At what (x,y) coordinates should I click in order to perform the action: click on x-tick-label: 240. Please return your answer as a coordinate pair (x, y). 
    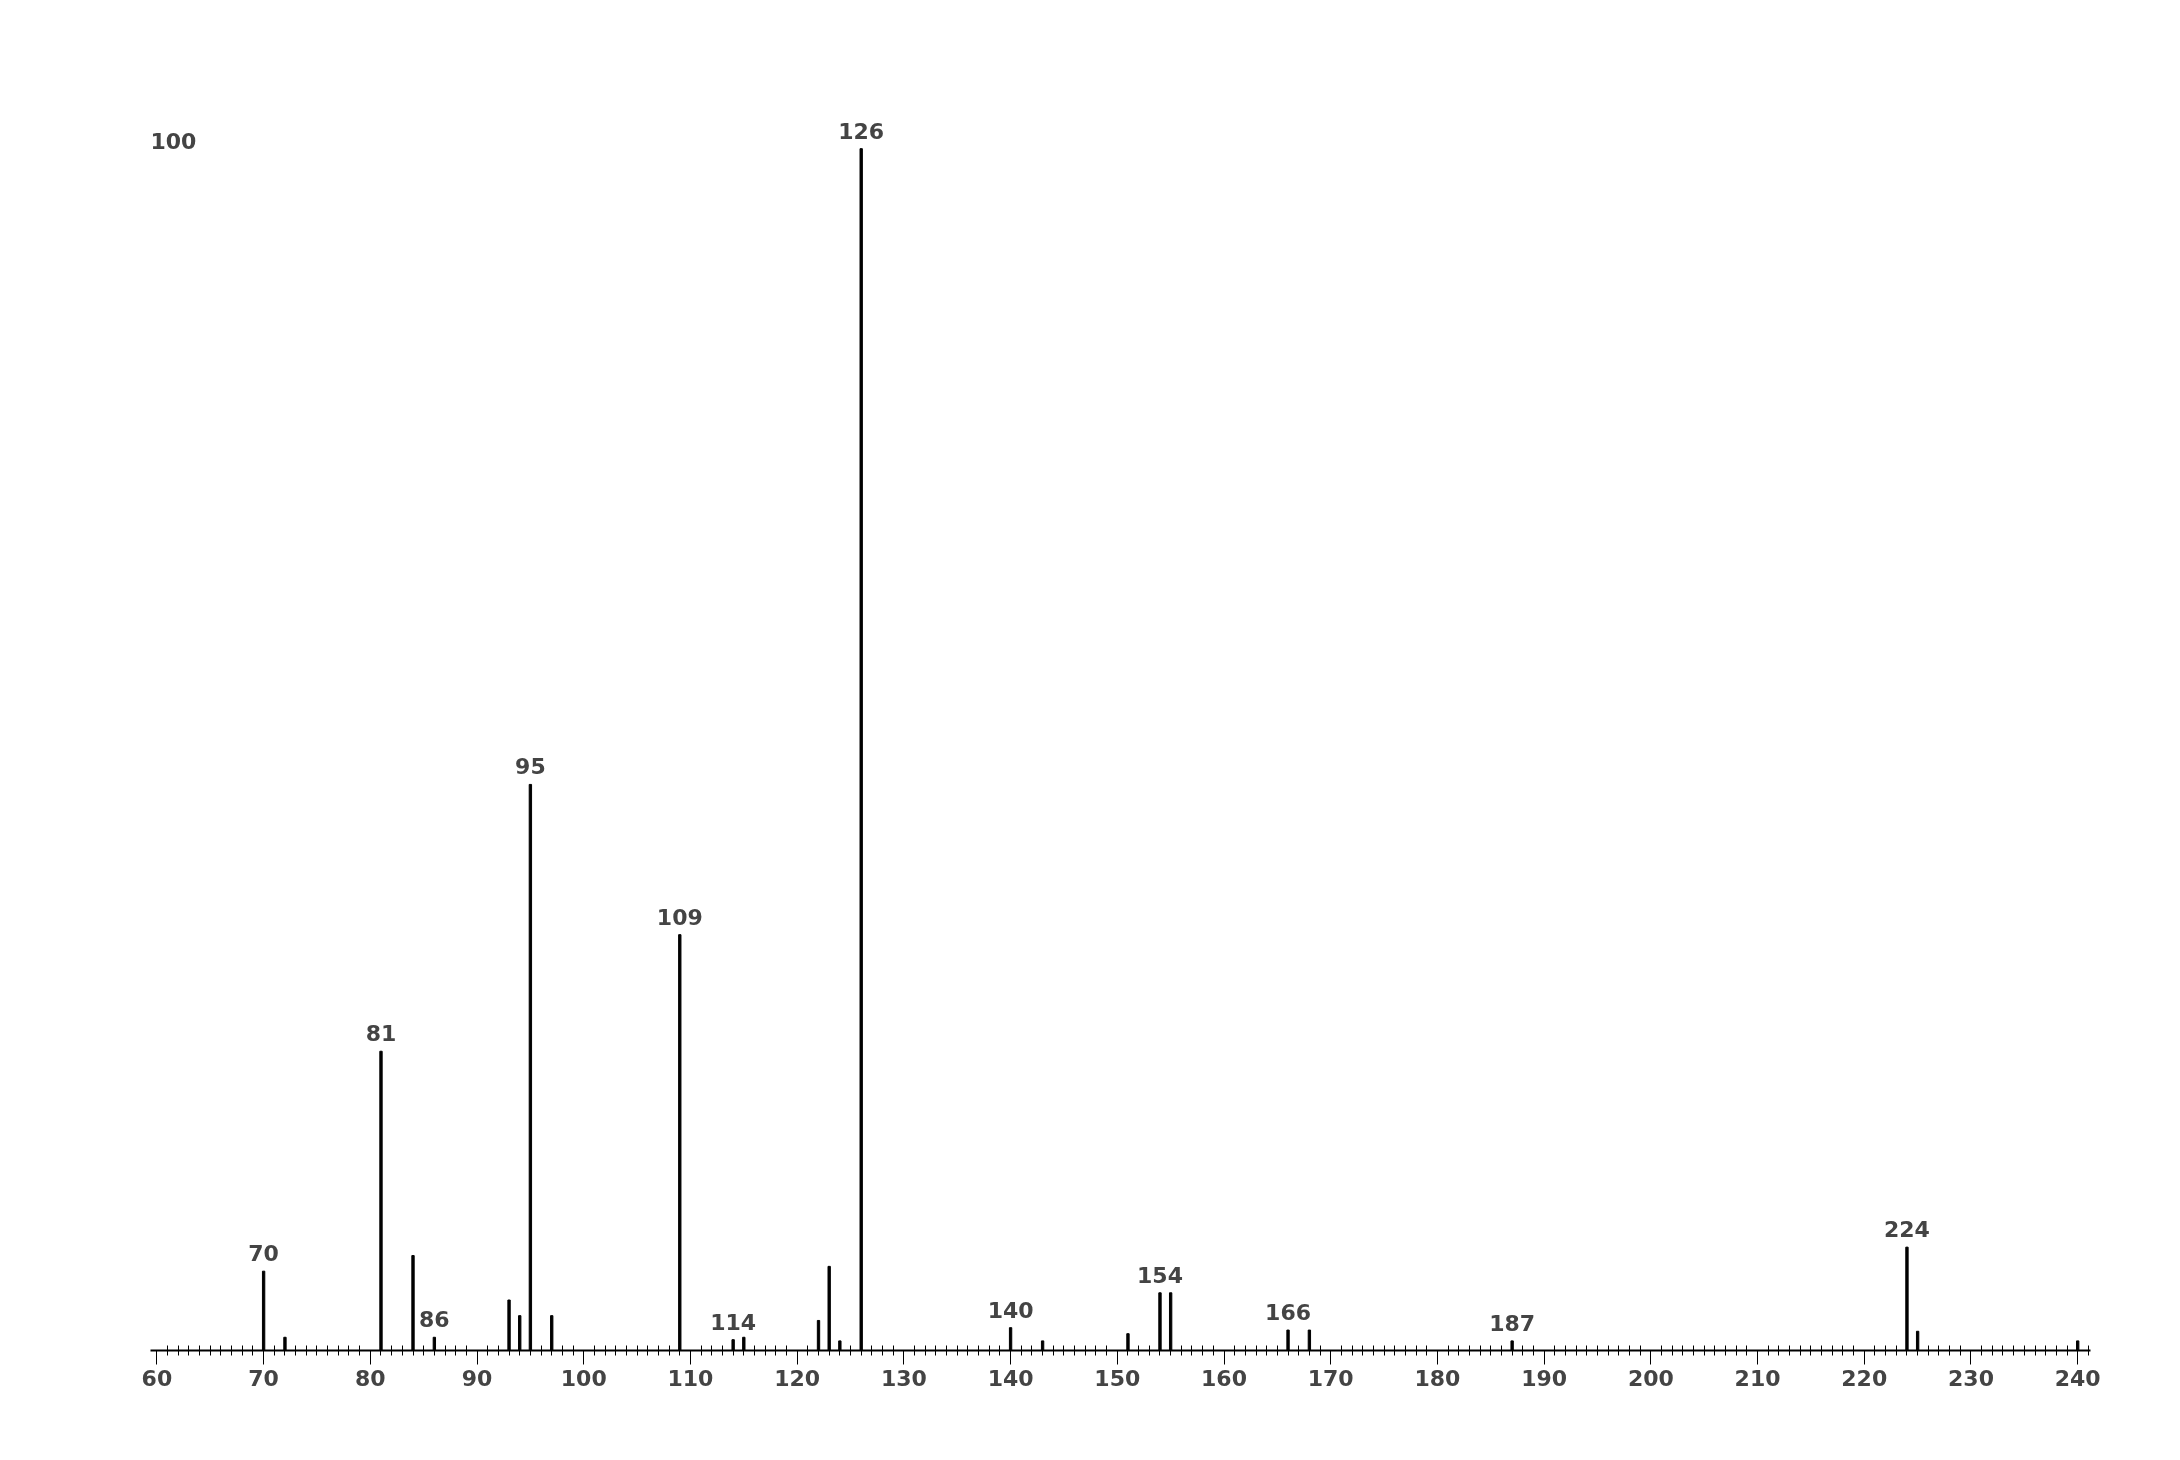
    Looking at the image, I should click on (2077, 1378).